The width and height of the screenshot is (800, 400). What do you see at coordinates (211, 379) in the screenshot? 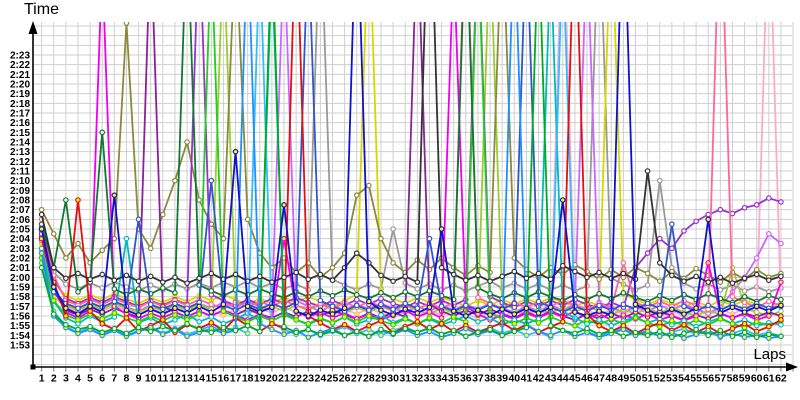
I see `svg-text: 15` at bounding box center [211, 379].